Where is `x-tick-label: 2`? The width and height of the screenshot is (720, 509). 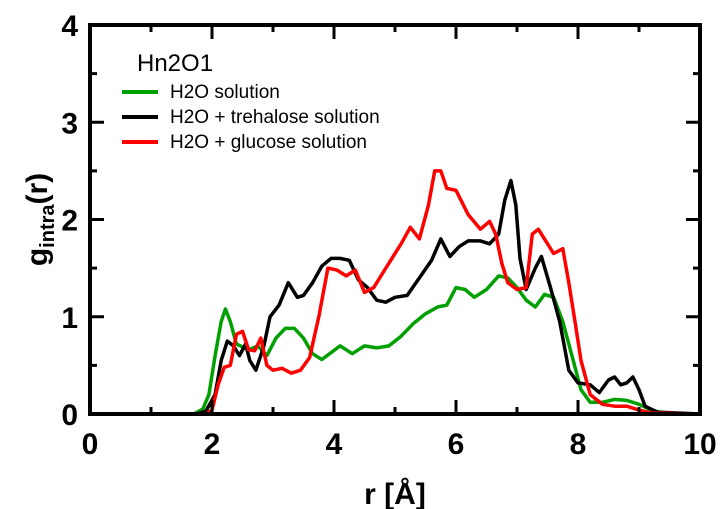 x-tick-label: 2 is located at coordinates (212, 444).